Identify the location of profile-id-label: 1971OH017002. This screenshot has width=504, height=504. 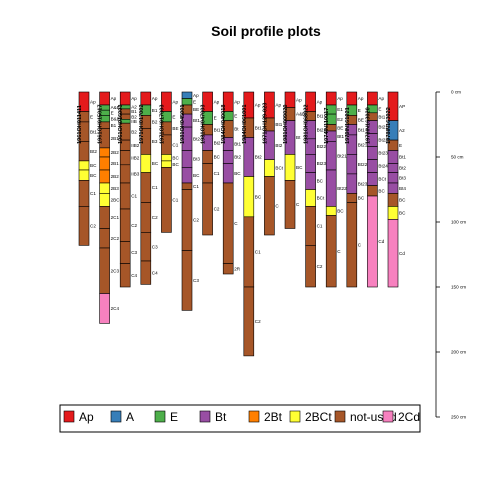
(142, 124).